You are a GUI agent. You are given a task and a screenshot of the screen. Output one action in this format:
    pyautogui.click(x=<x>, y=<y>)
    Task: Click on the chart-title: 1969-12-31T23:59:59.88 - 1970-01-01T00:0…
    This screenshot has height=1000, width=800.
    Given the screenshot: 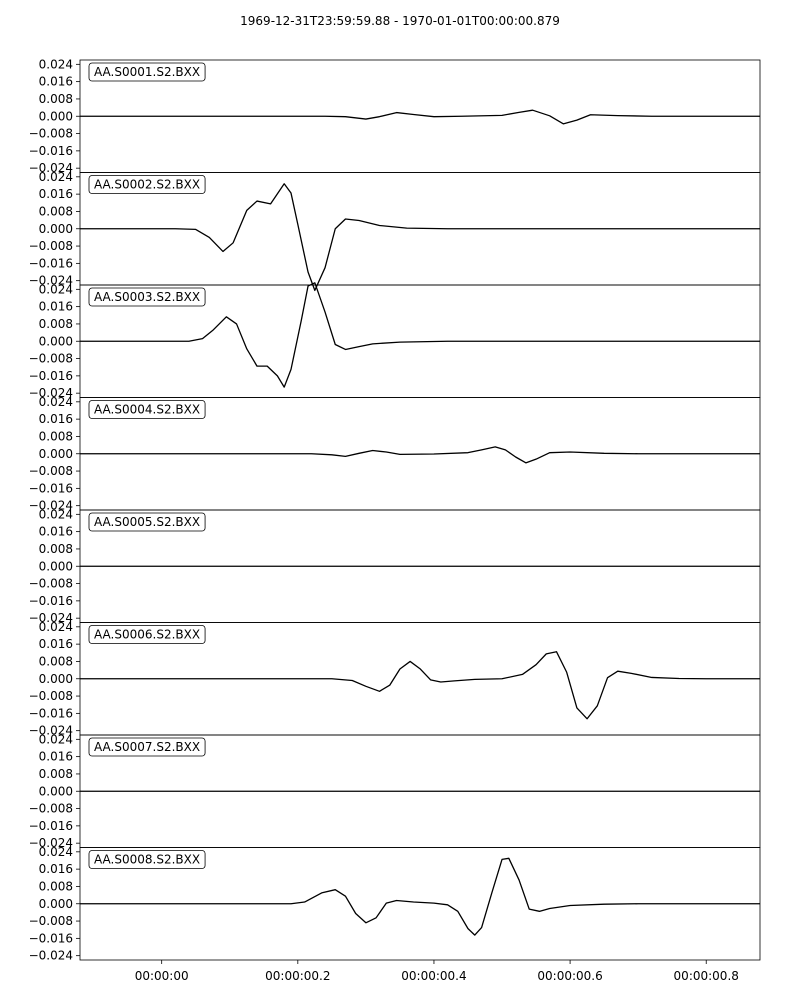 What is the action you would take?
    pyautogui.click(x=400, y=21)
    